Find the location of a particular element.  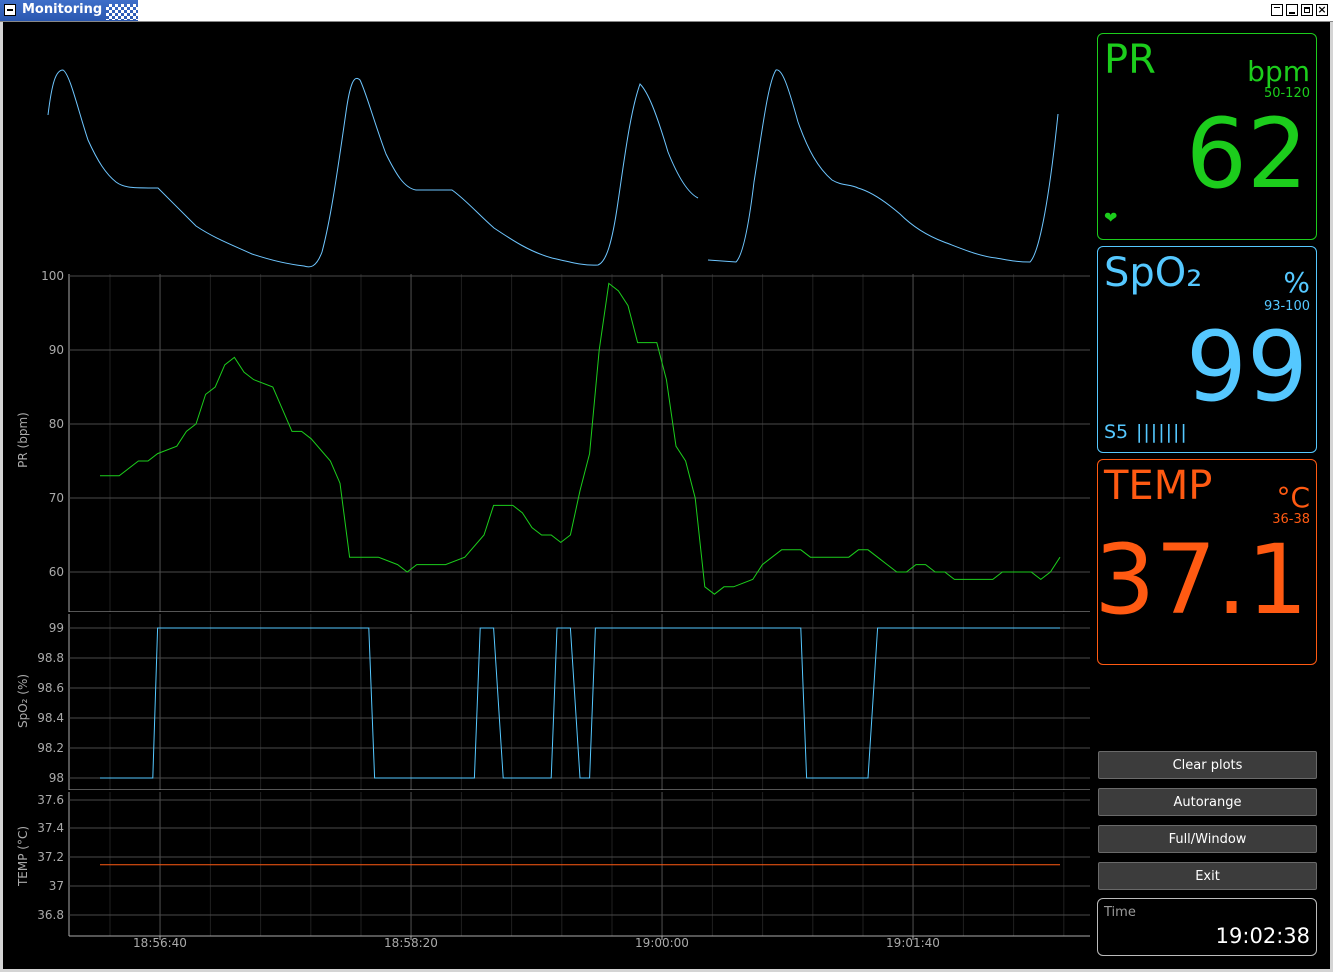

spo2-y-axis: 99 98.8 98.6 98.4 98.2 98 is located at coordinates (50, 703).